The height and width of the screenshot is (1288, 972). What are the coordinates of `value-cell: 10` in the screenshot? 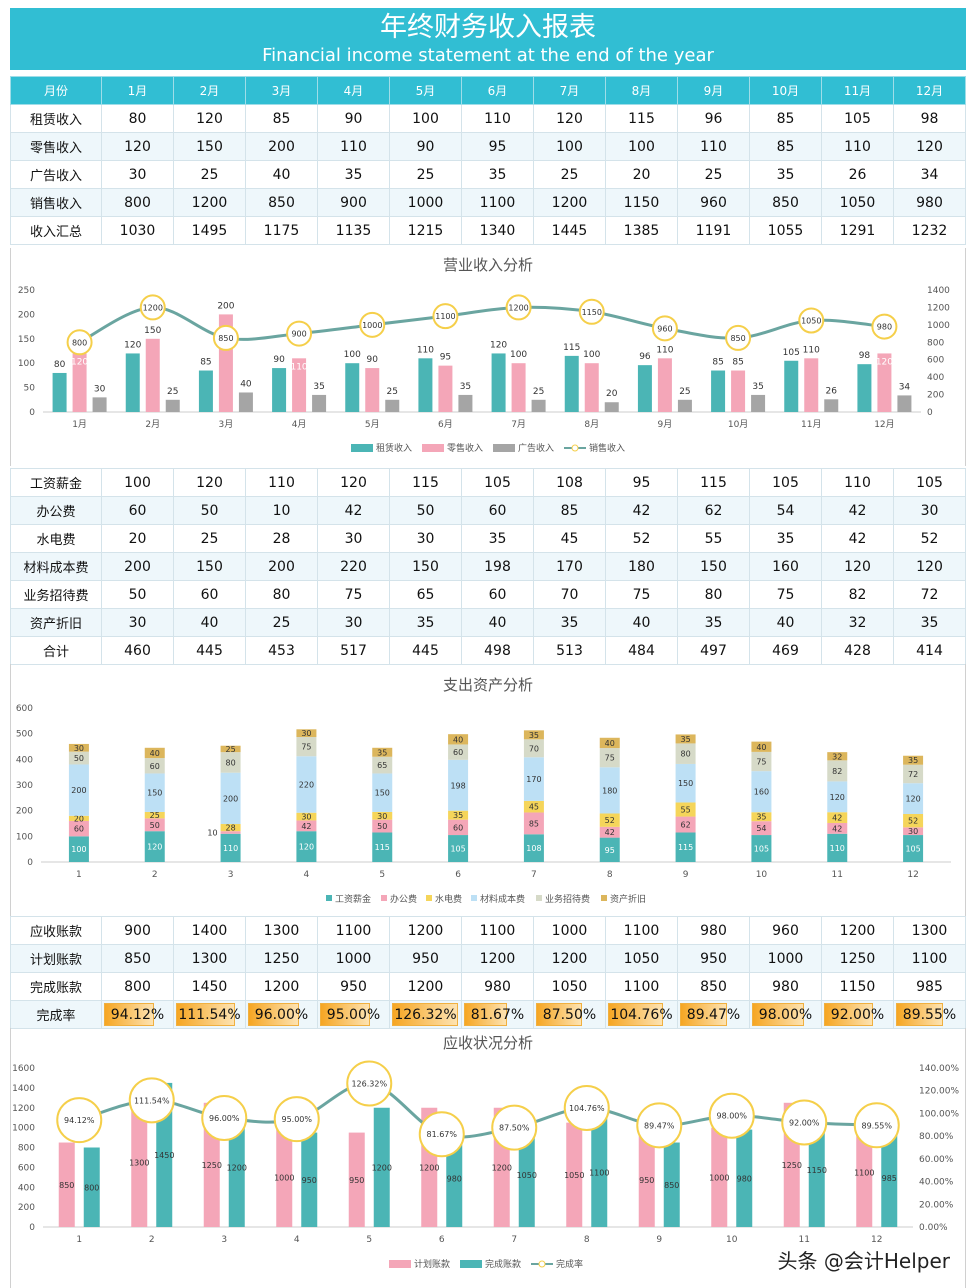 It's located at (281, 510).